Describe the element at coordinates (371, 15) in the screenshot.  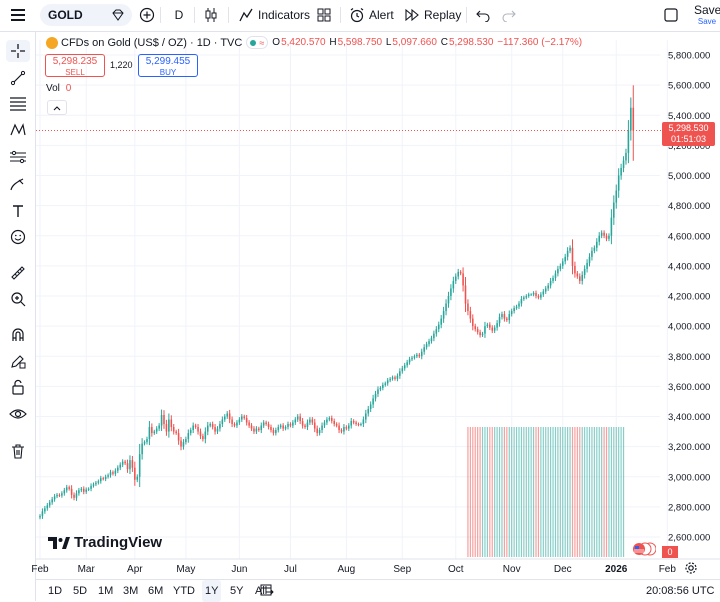
I see `alert-button: Alert` at that location.